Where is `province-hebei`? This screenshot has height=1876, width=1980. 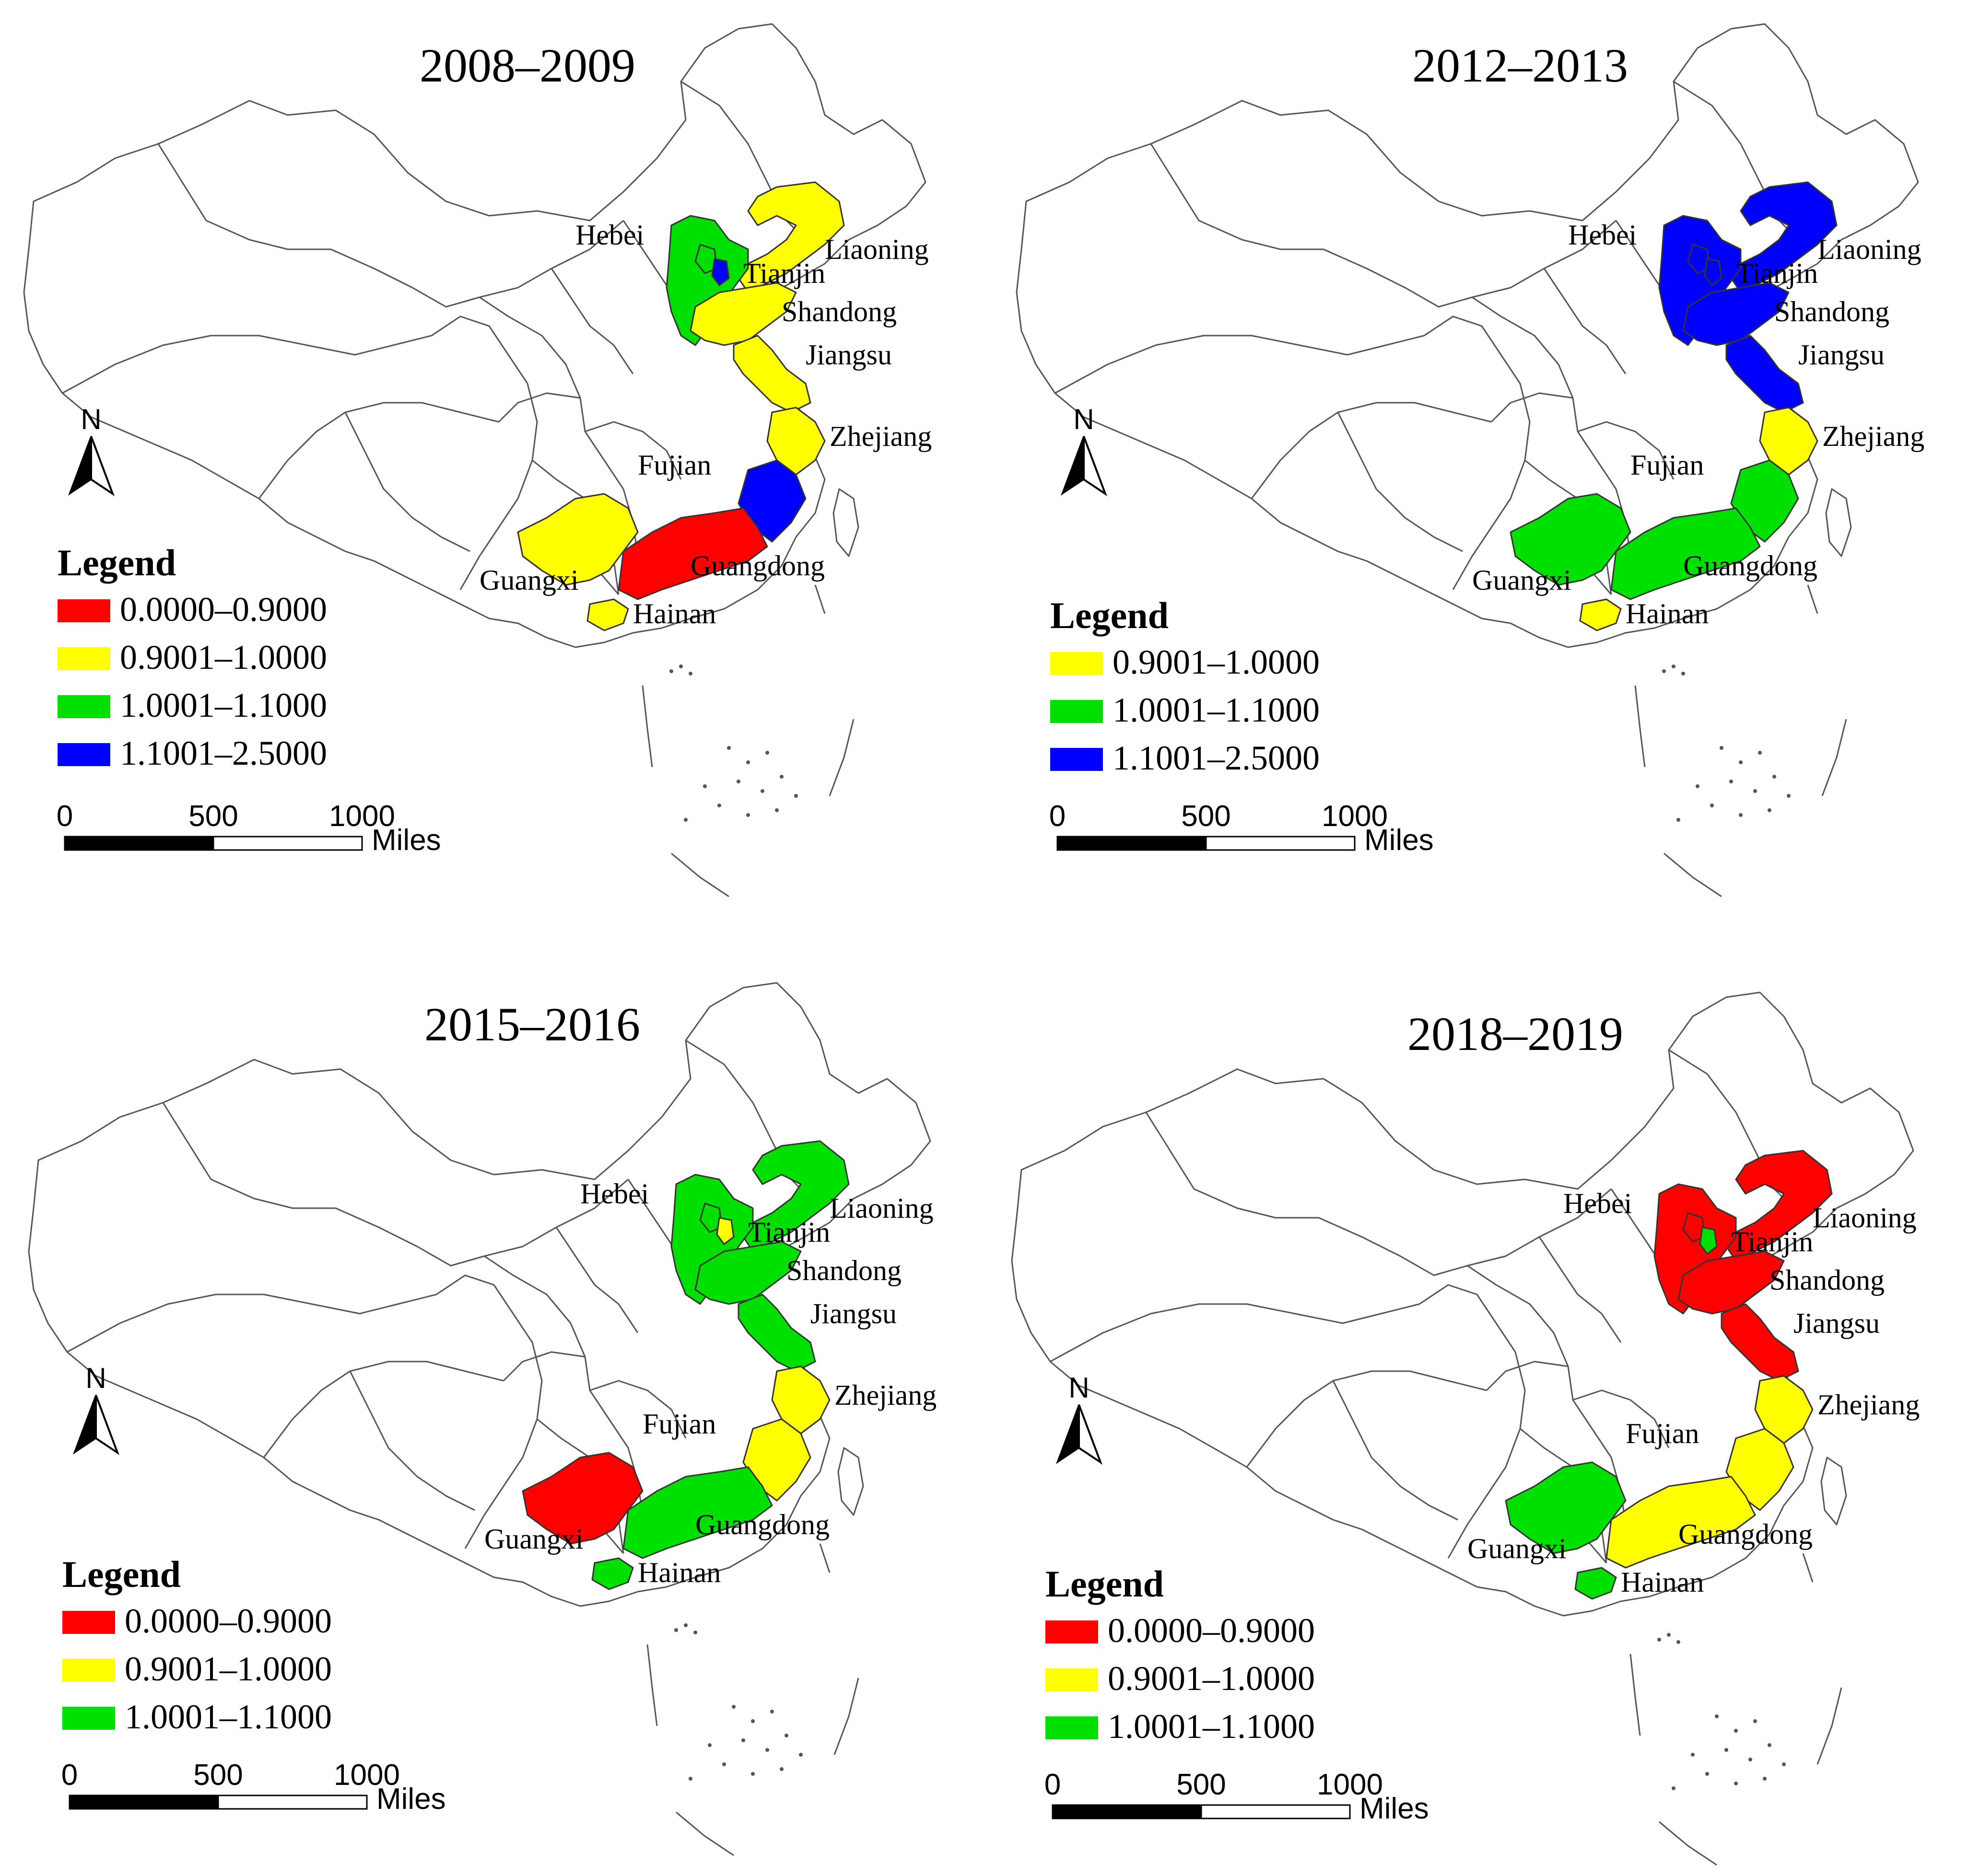 province-hebei is located at coordinates (1700, 280).